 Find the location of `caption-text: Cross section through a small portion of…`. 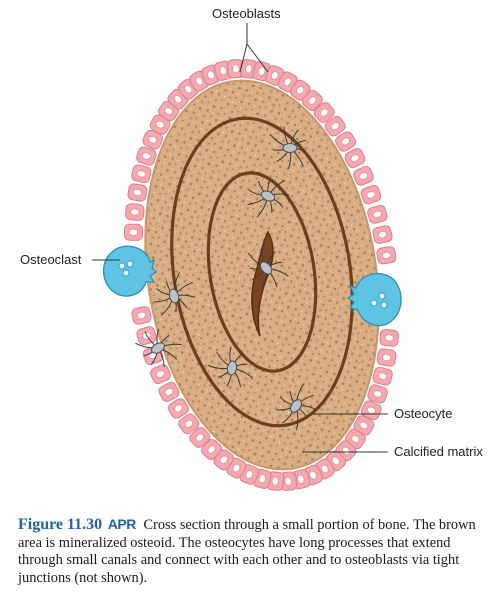

caption-text: Cross section through a small portion of… is located at coordinates (247, 551).